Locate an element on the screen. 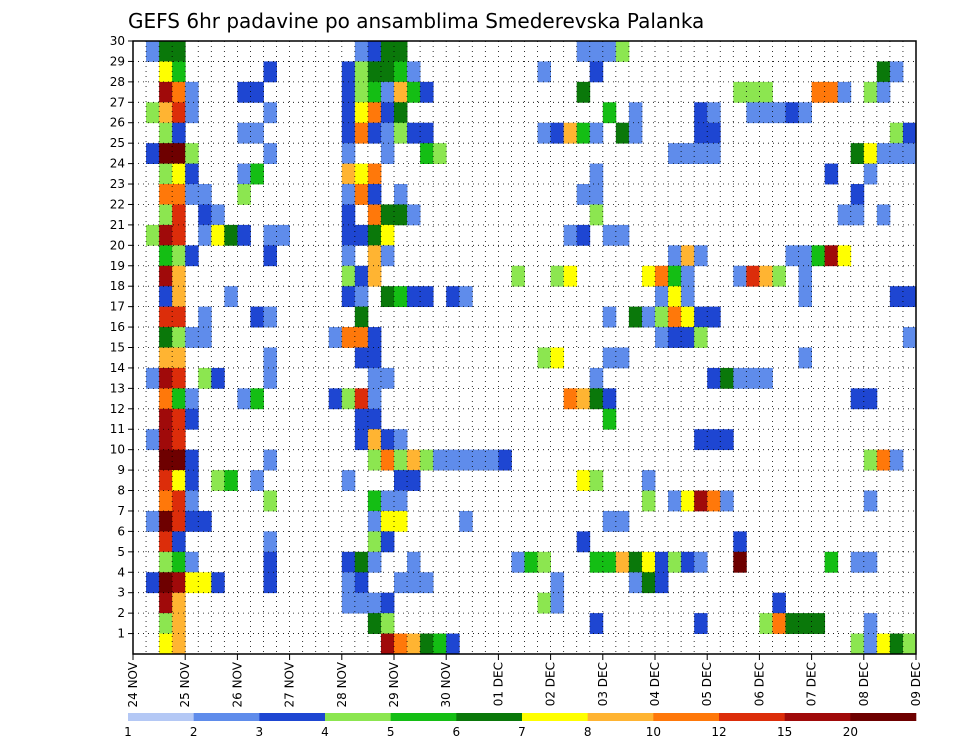 The image size is (960, 742). y-tick-label: 28 is located at coordinates (117, 82).